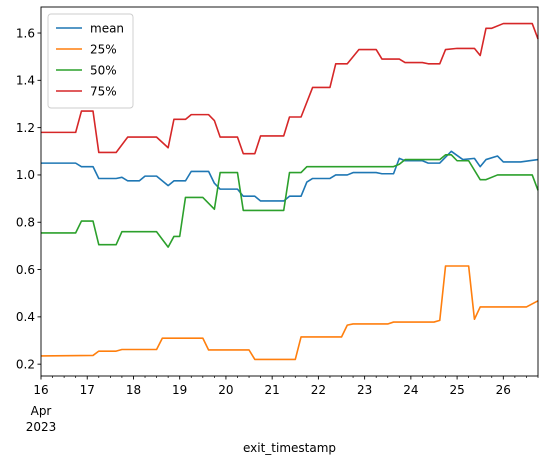 The width and height of the screenshot is (547, 465). What do you see at coordinates (41, 427) in the screenshot?
I see `x-tick-sublabel-year: 2023` at bounding box center [41, 427].